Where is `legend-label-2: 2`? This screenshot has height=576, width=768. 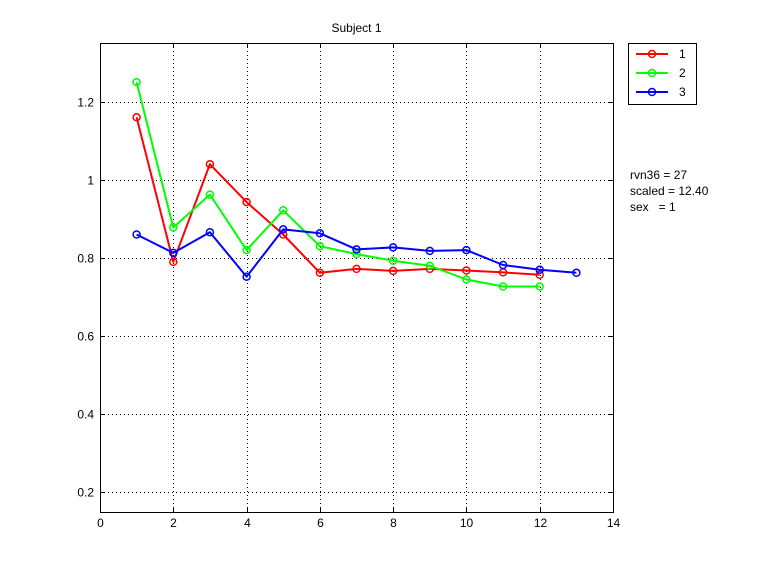 legend-label-2: 2 is located at coordinates (682, 73).